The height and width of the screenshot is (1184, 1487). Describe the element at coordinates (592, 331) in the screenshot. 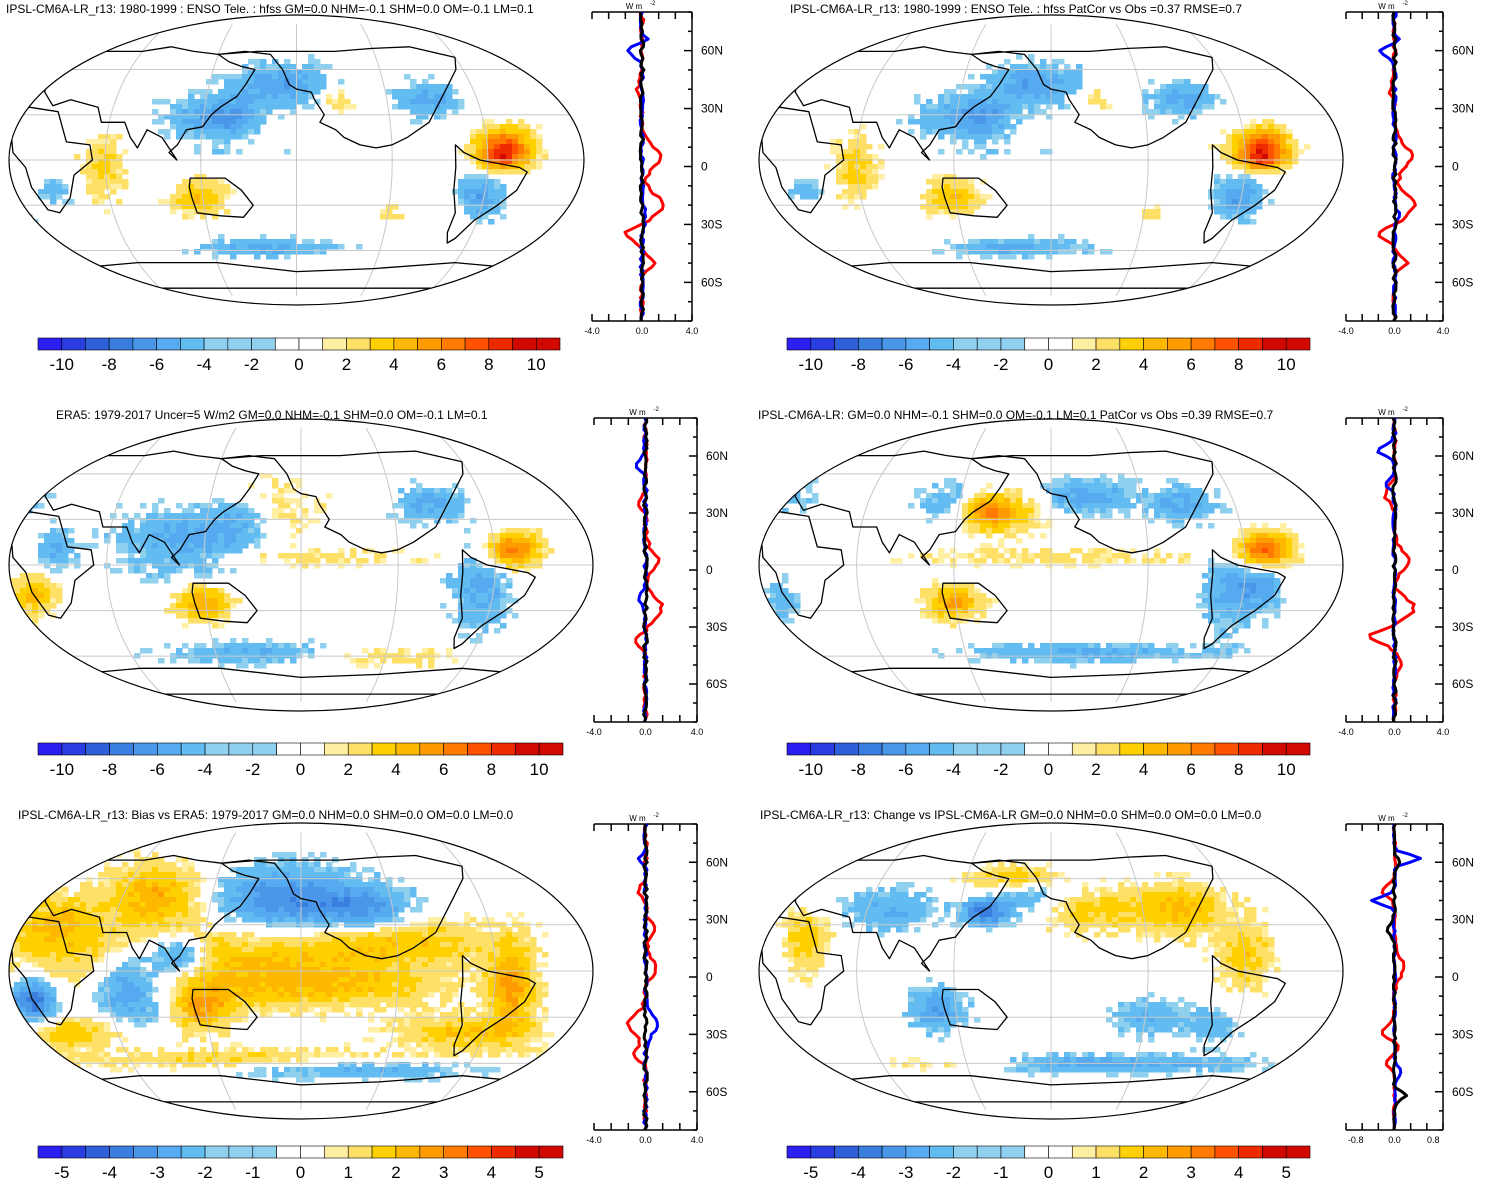

I see `profile-x-tick-label: -4.0` at that location.